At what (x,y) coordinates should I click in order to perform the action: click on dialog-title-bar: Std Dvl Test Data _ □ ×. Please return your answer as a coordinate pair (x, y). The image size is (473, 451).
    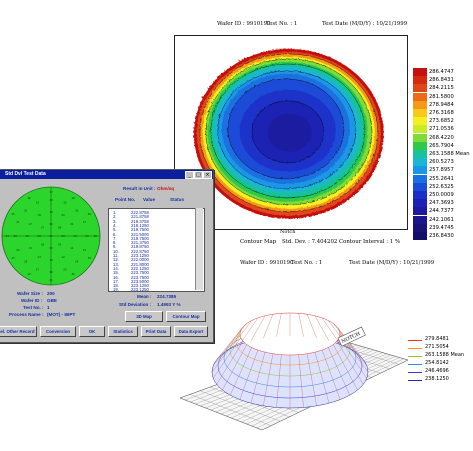
    Looking at the image, I should click on (106, 174).